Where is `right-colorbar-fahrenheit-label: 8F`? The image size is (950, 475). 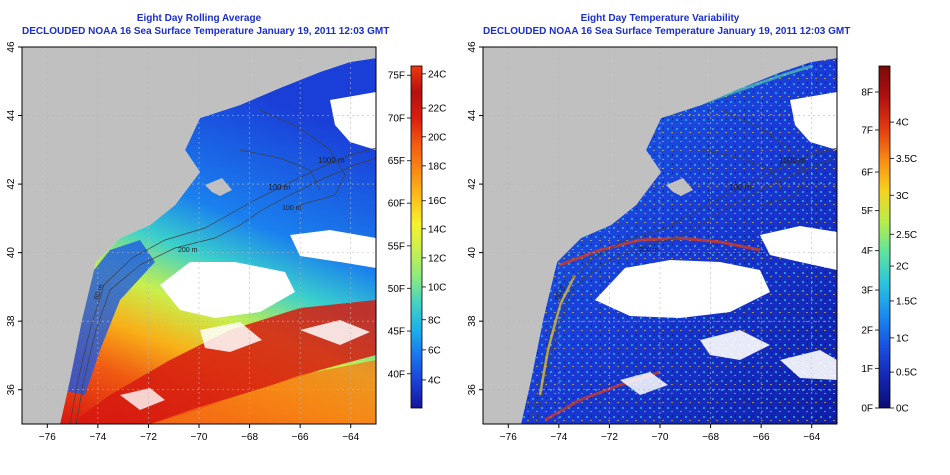
right-colorbar-fahrenheit-label: 8F is located at coordinates (867, 92).